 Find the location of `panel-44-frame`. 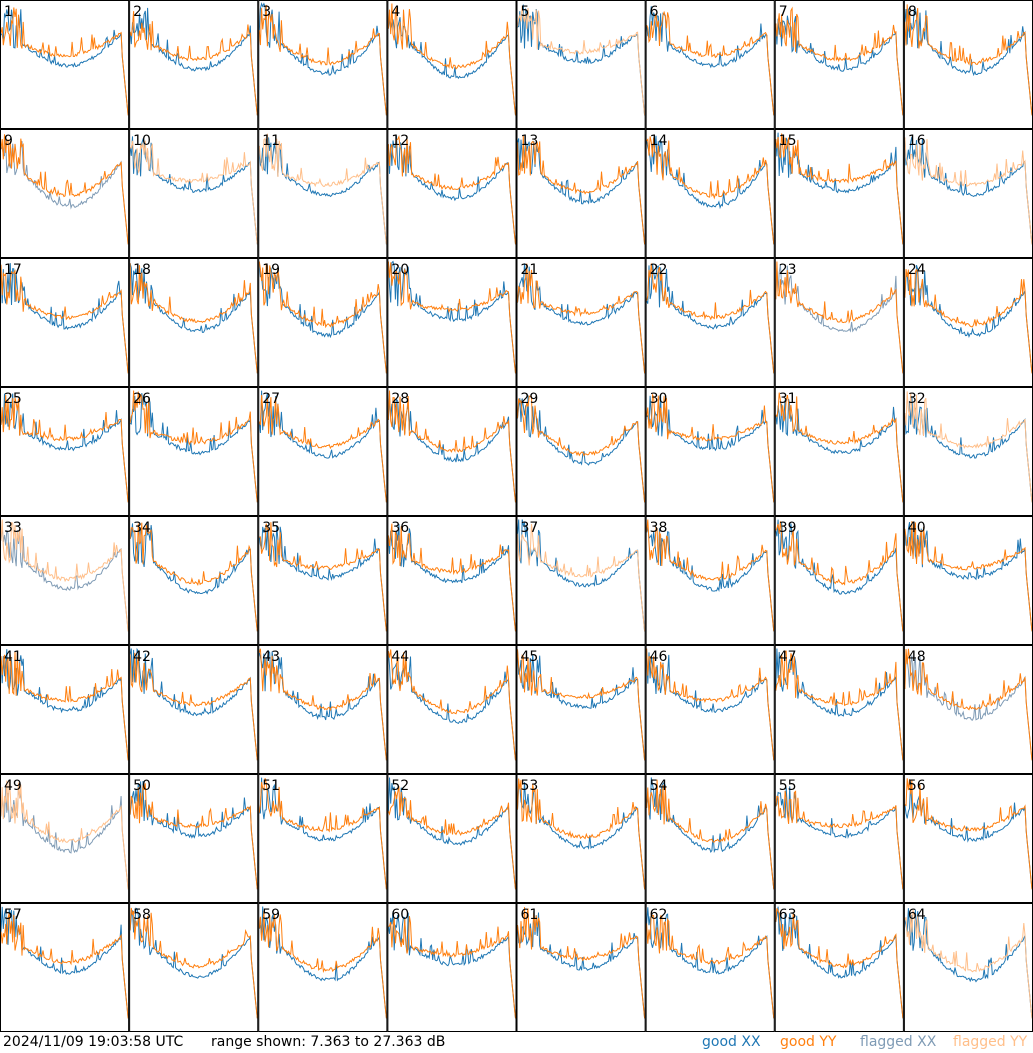

panel-44-frame is located at coordinates (452, 709).